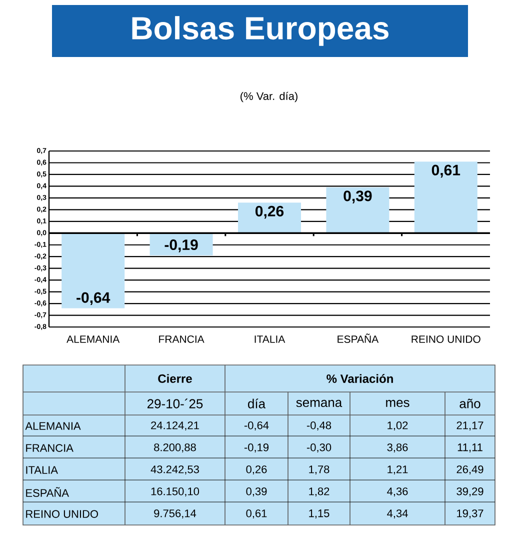 This screenshot has width=520, height=551. What do you see at coordinates (319, 492) in the screenshot?
I see `text: 1,82` at bounding box center [319, 492].